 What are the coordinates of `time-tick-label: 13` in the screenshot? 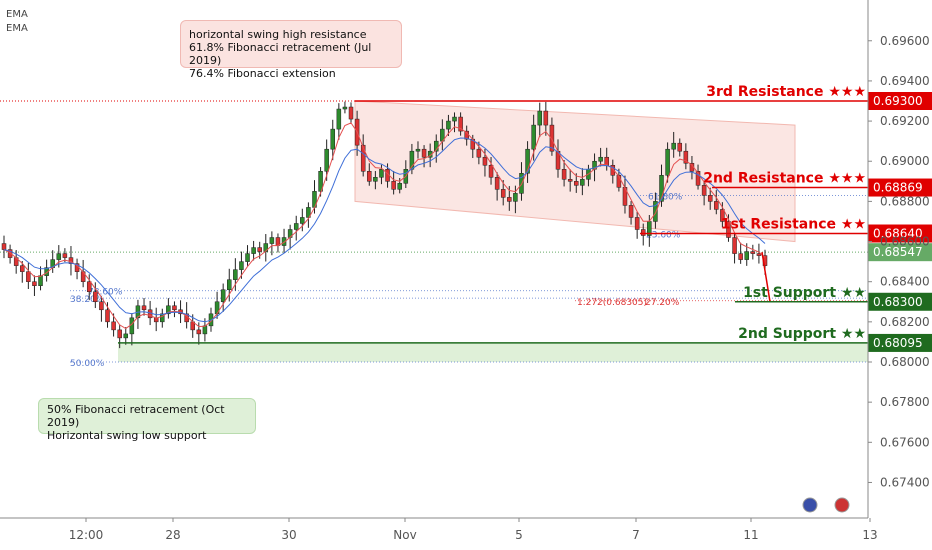 It's located at (869, 535).